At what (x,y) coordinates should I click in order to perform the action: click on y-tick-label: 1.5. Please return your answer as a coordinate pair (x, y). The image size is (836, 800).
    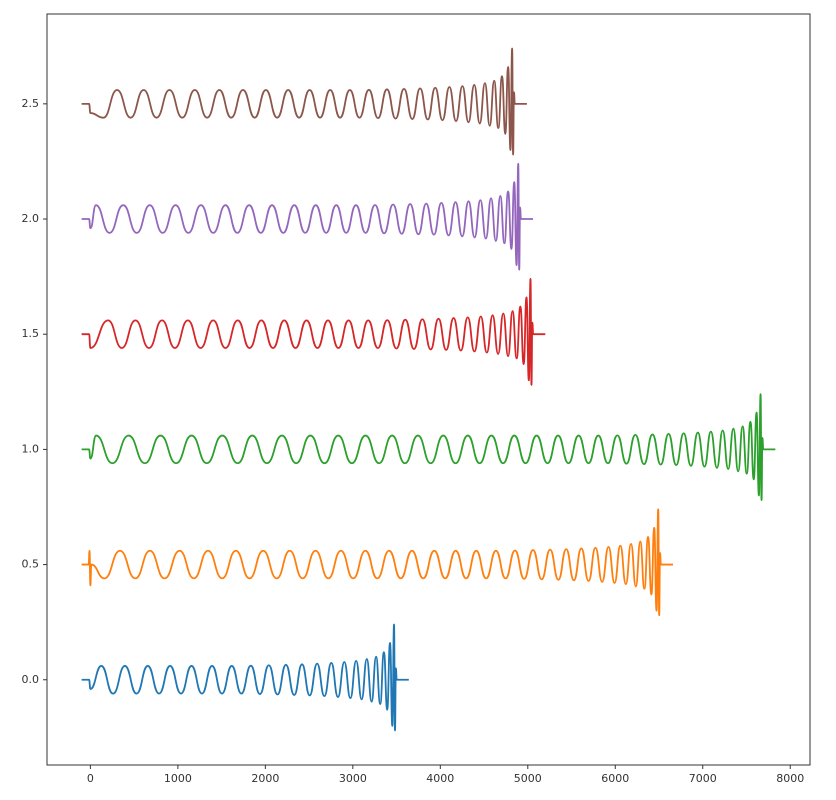
    Looking at the image, I should click on (31, 333).